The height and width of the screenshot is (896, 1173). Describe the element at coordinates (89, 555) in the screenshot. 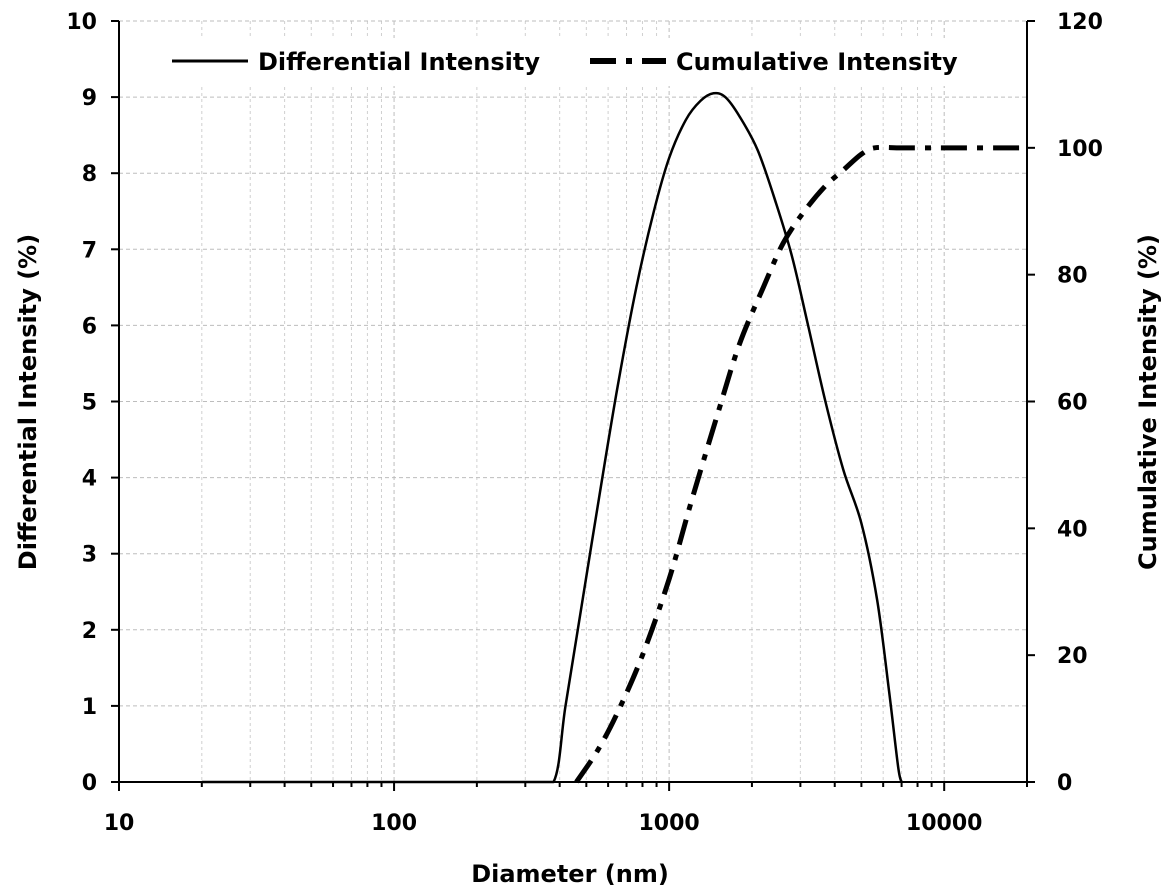

I see `y-tick-label: 3` at that location.